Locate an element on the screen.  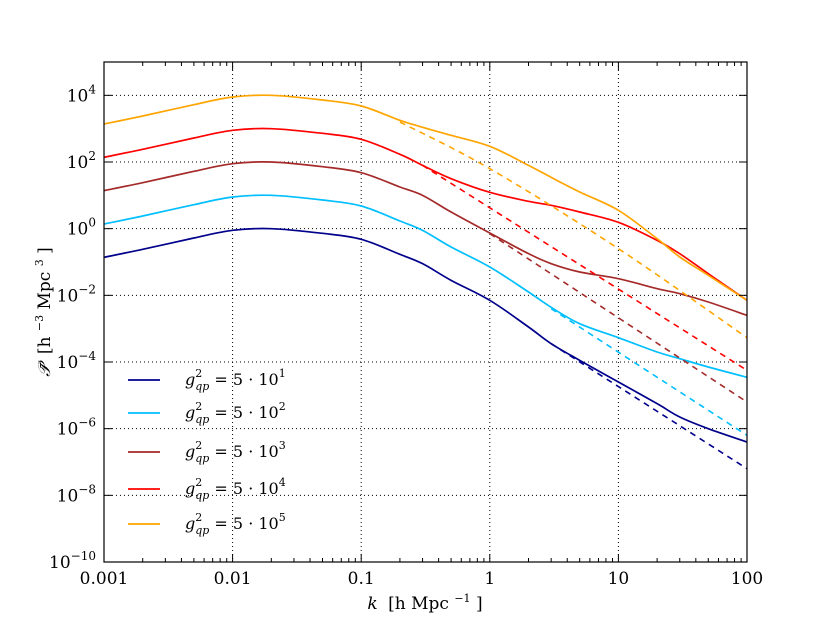
x-tick-label: 1 is located at coordinates (489, 579).